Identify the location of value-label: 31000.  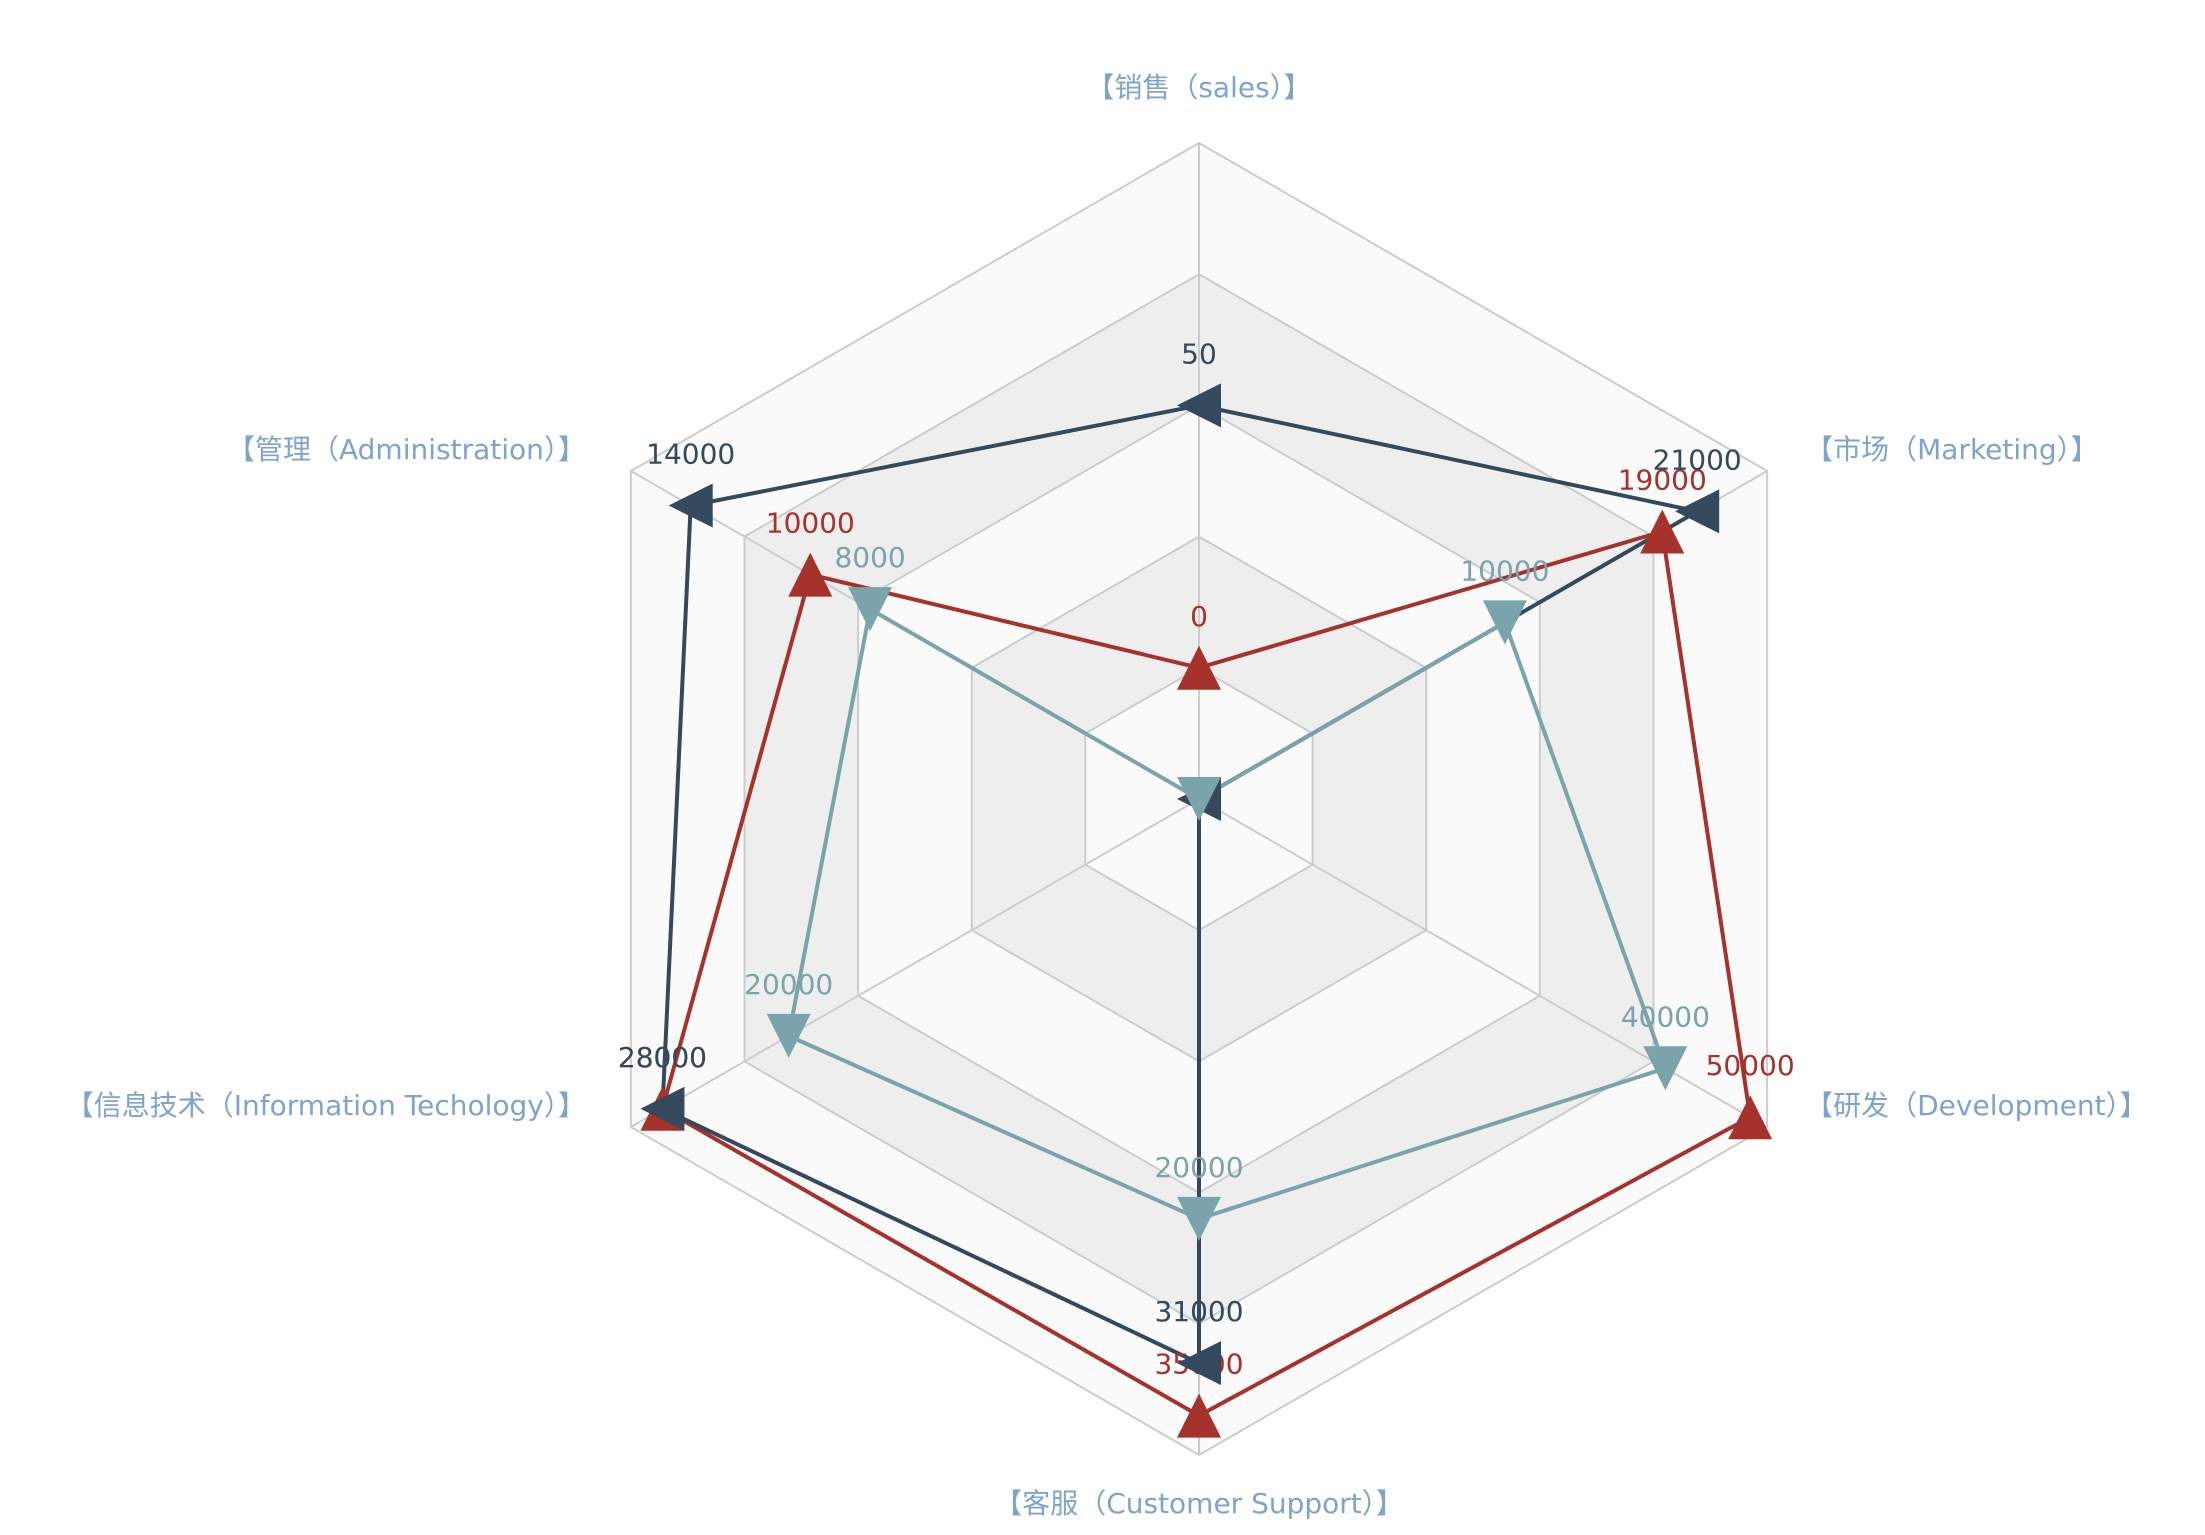
(1198, 1311).